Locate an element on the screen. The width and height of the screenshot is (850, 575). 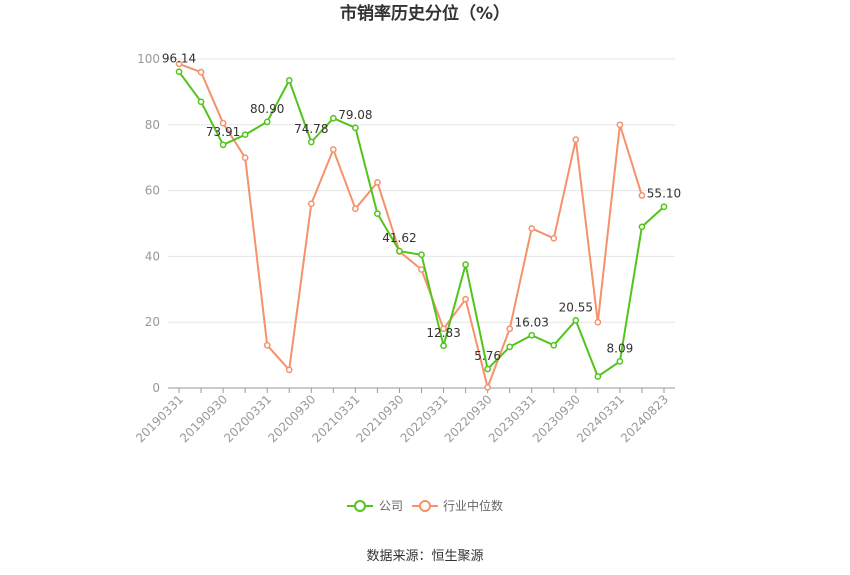
legend-marker-company is located at coordinates (360, 506).